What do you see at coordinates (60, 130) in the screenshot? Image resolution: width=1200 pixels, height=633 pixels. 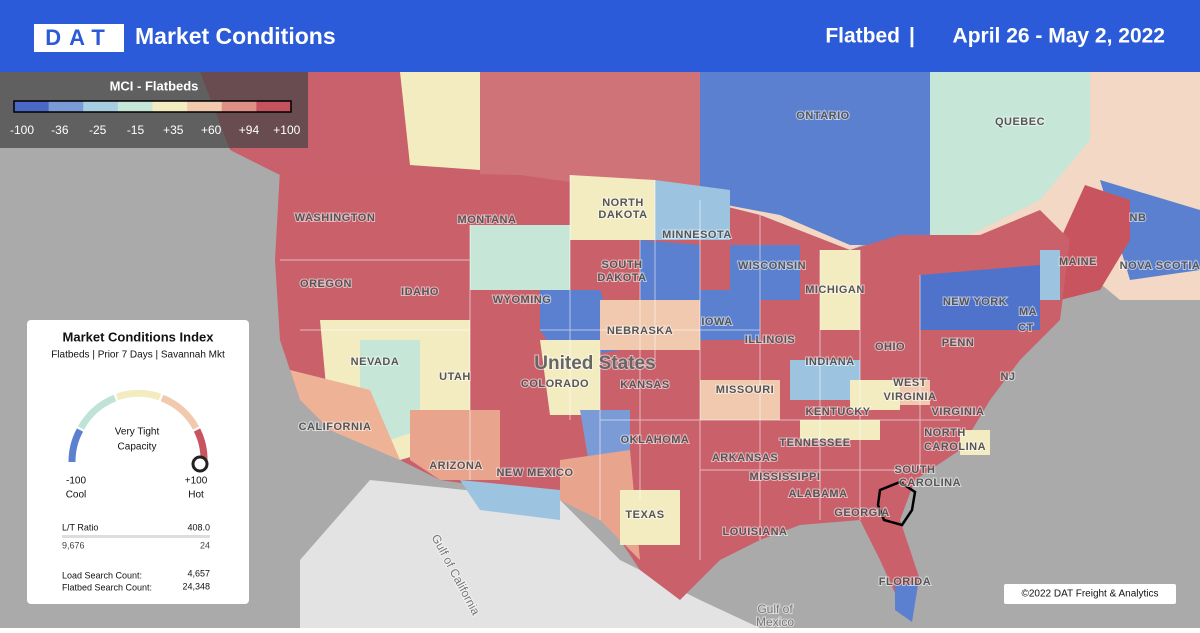 I see `legend-tick: -36` at bounding box center [60, 130].